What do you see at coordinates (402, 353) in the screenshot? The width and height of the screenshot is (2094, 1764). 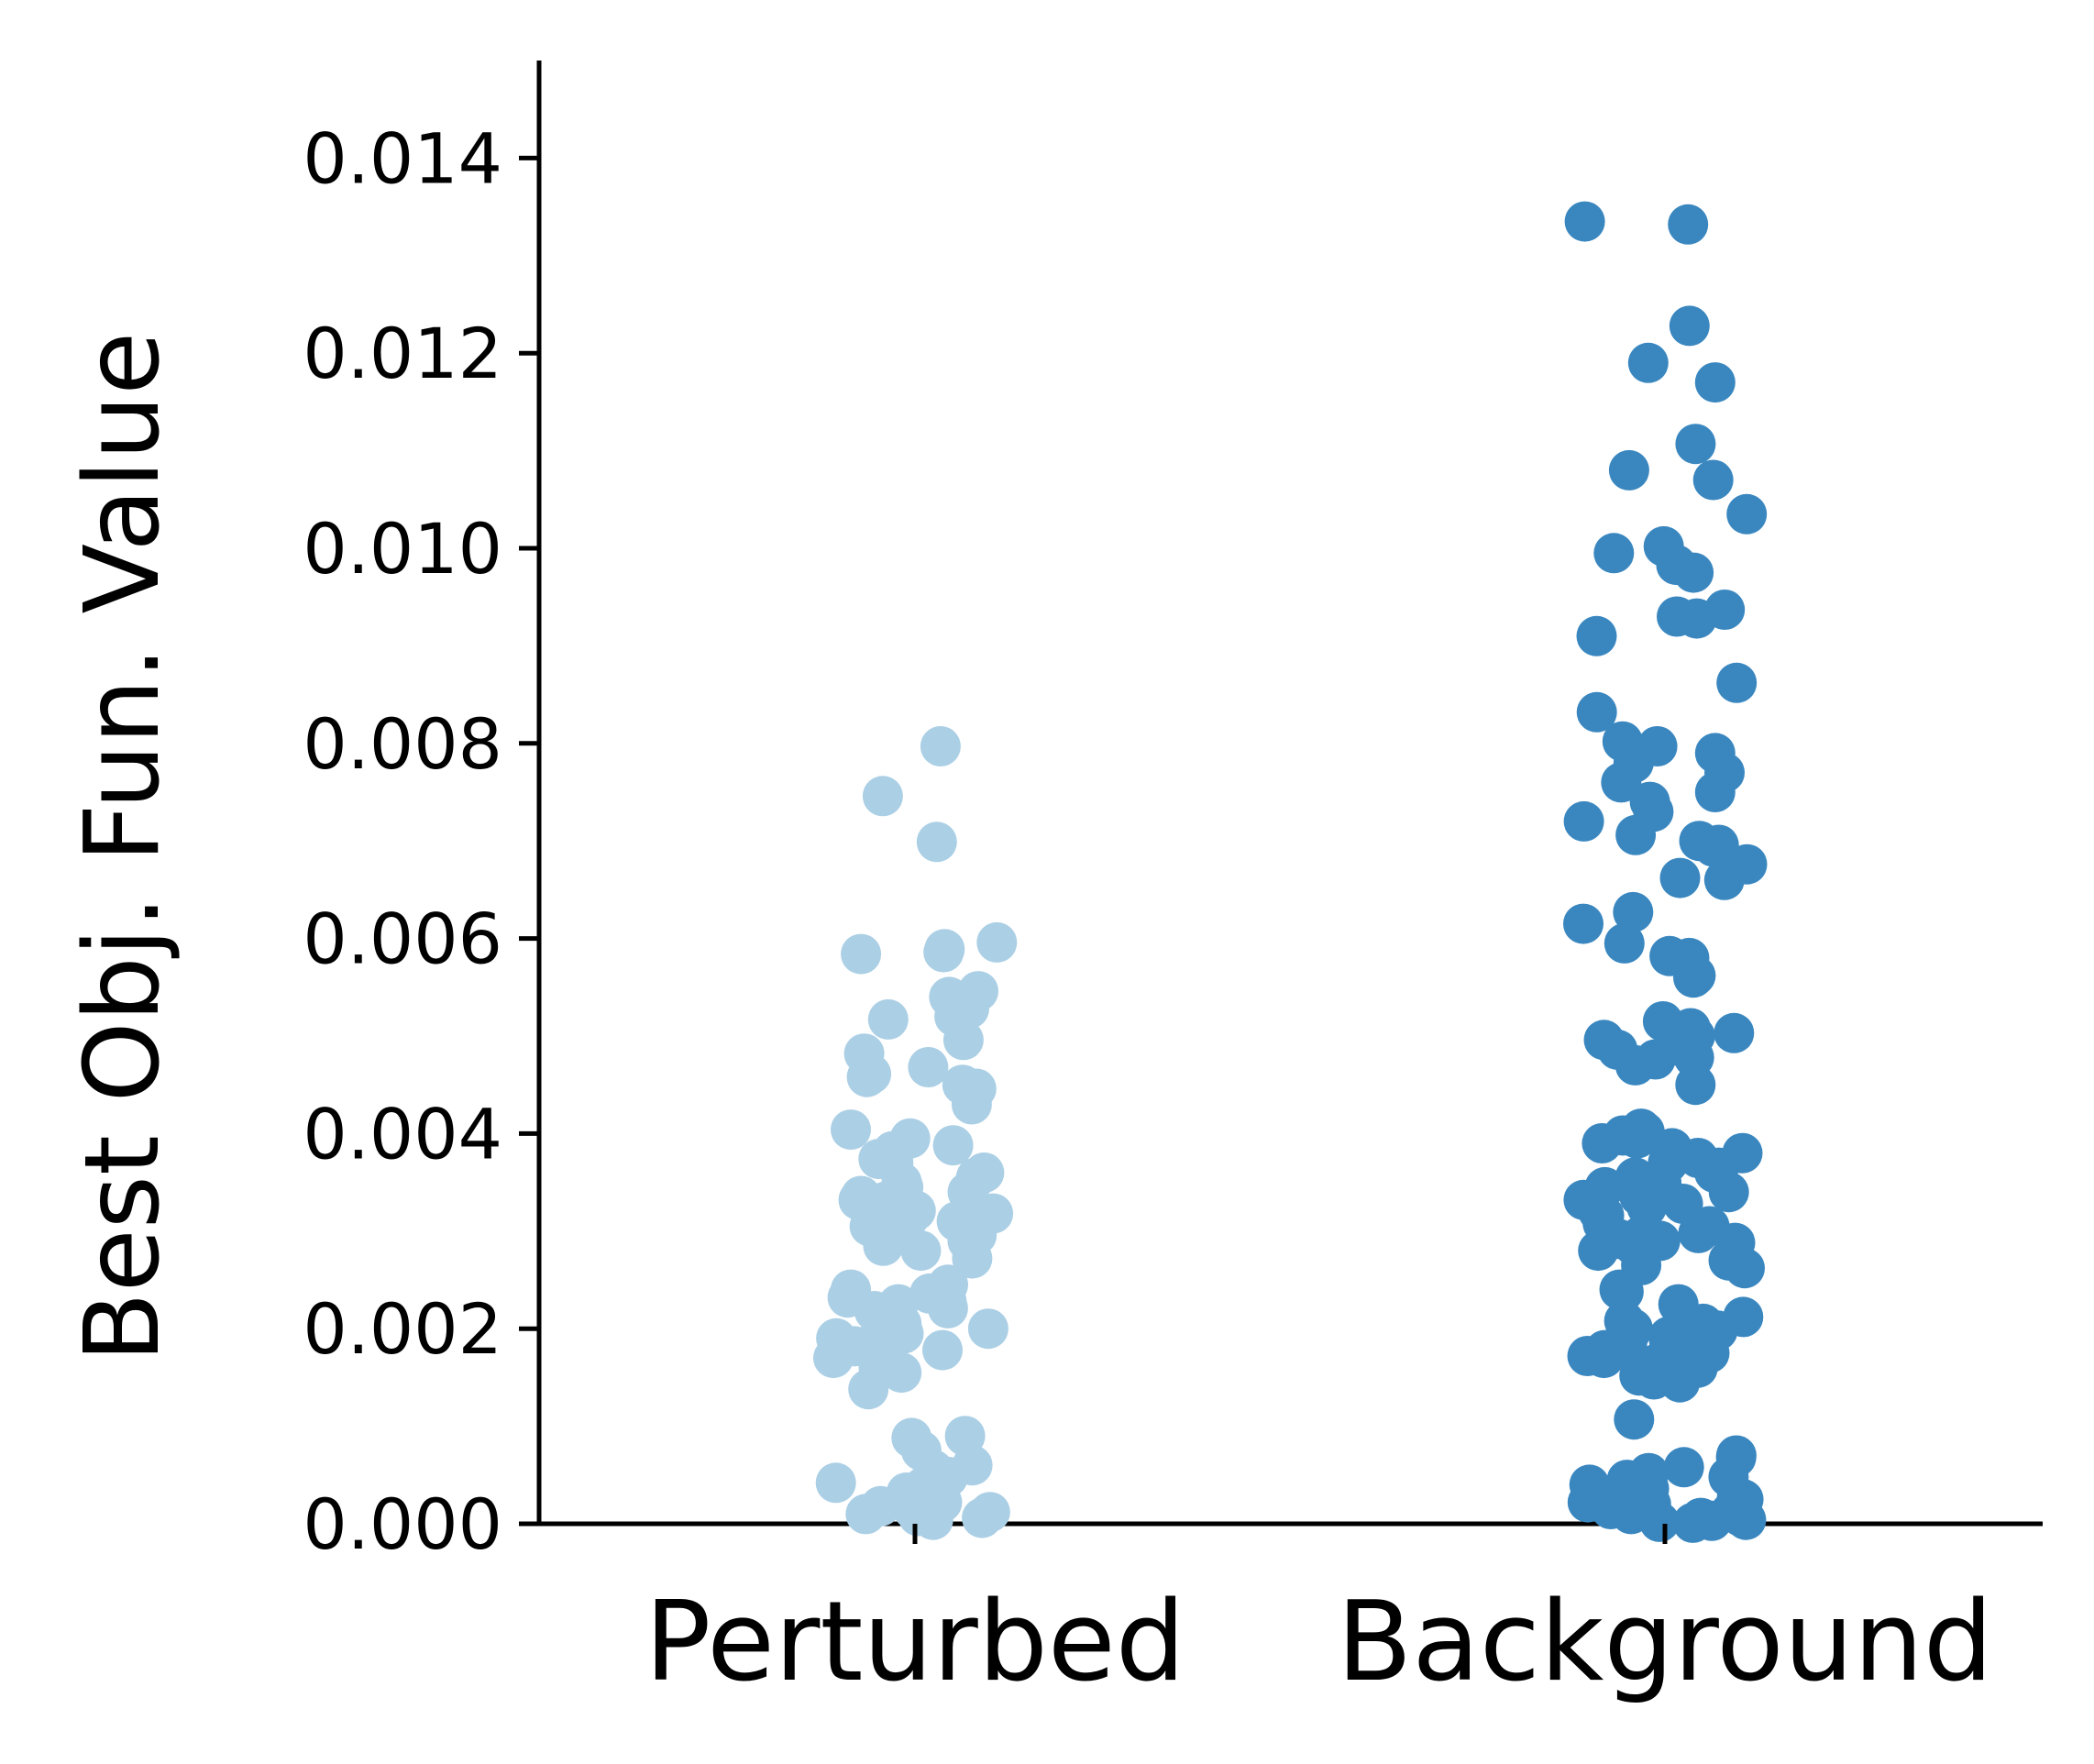 I see `y-tick-label: 0.012` at bounding box center [402, 353].